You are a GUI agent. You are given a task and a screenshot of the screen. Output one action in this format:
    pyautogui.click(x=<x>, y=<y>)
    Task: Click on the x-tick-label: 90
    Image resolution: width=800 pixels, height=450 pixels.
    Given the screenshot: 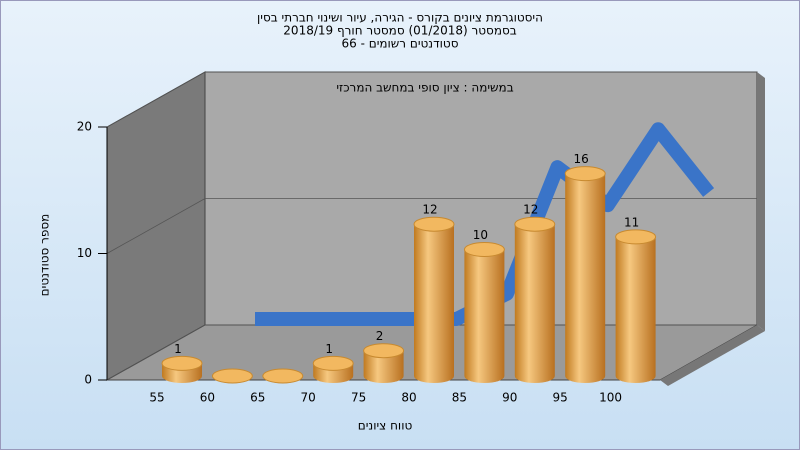 What is the action you would take?
    pyautogui.click(x=509, y=398)
    